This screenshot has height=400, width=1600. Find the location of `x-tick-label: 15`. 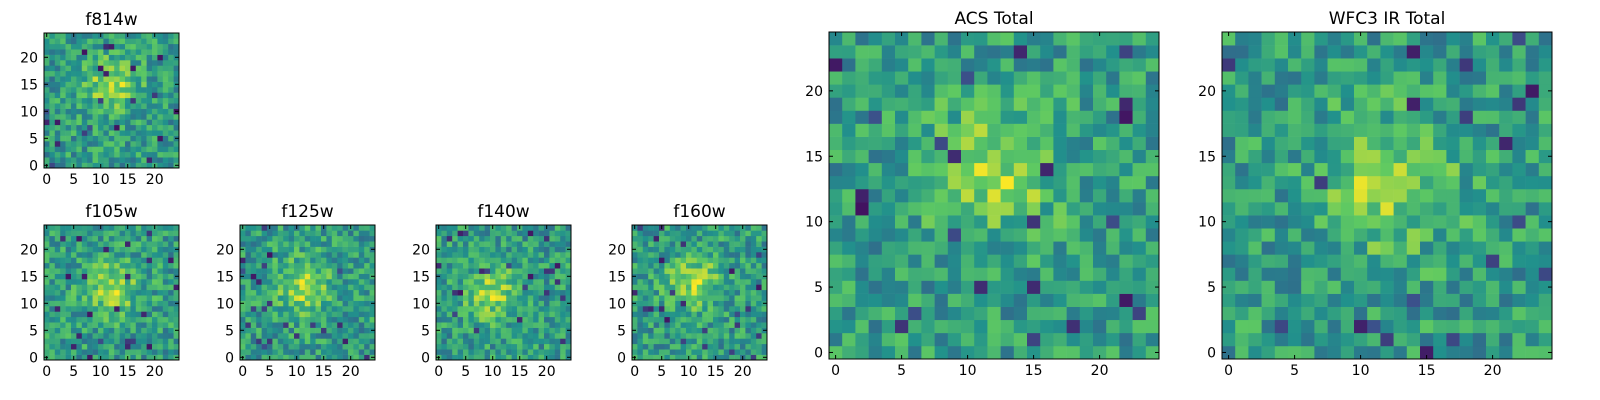

x-tick-label: 15 is located at coordinates (128, 372).